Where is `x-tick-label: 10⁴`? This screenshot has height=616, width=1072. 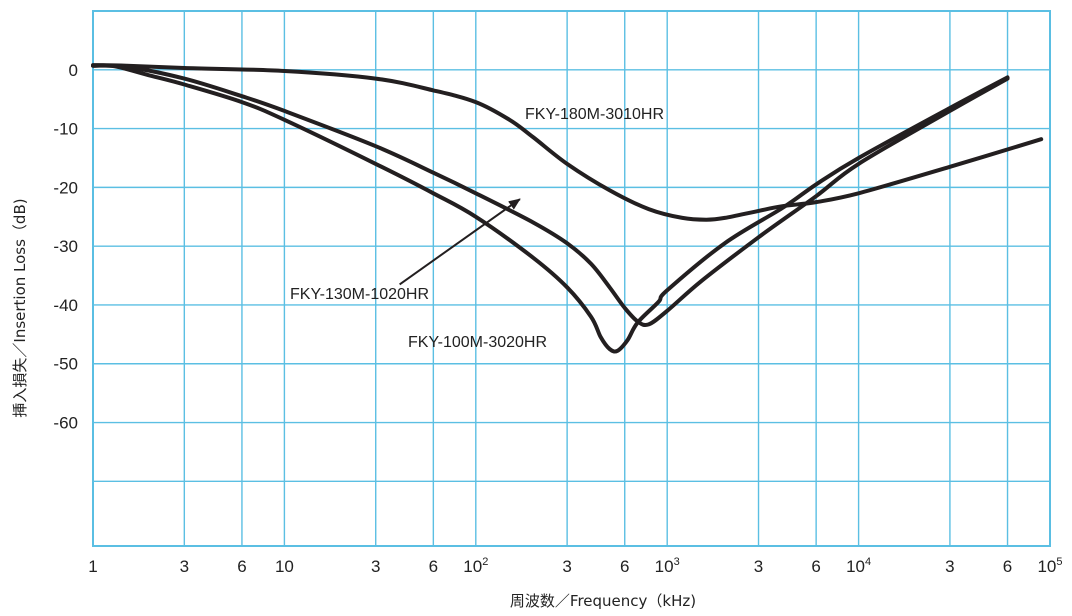 x-tick-label: 10⁴ is located at coordinates (858, 566).